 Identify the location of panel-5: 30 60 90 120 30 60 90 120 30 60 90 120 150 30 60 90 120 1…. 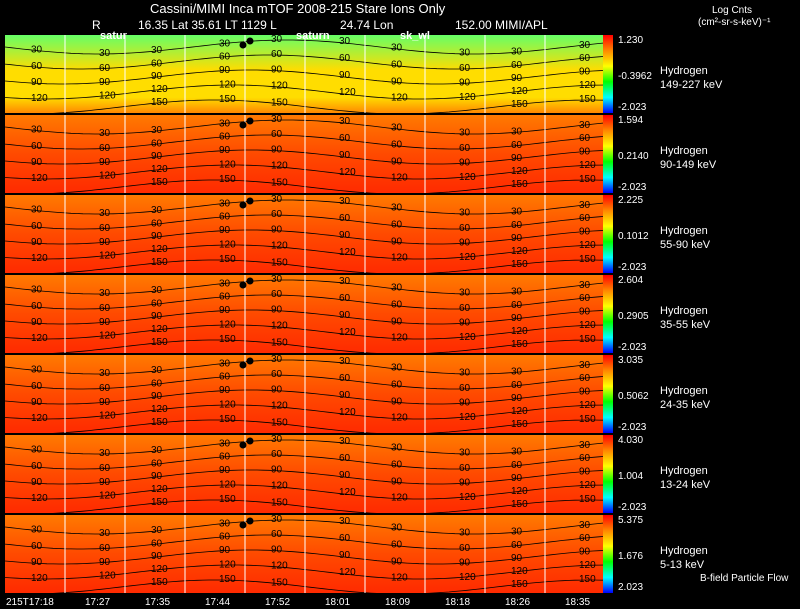
(305, 394).